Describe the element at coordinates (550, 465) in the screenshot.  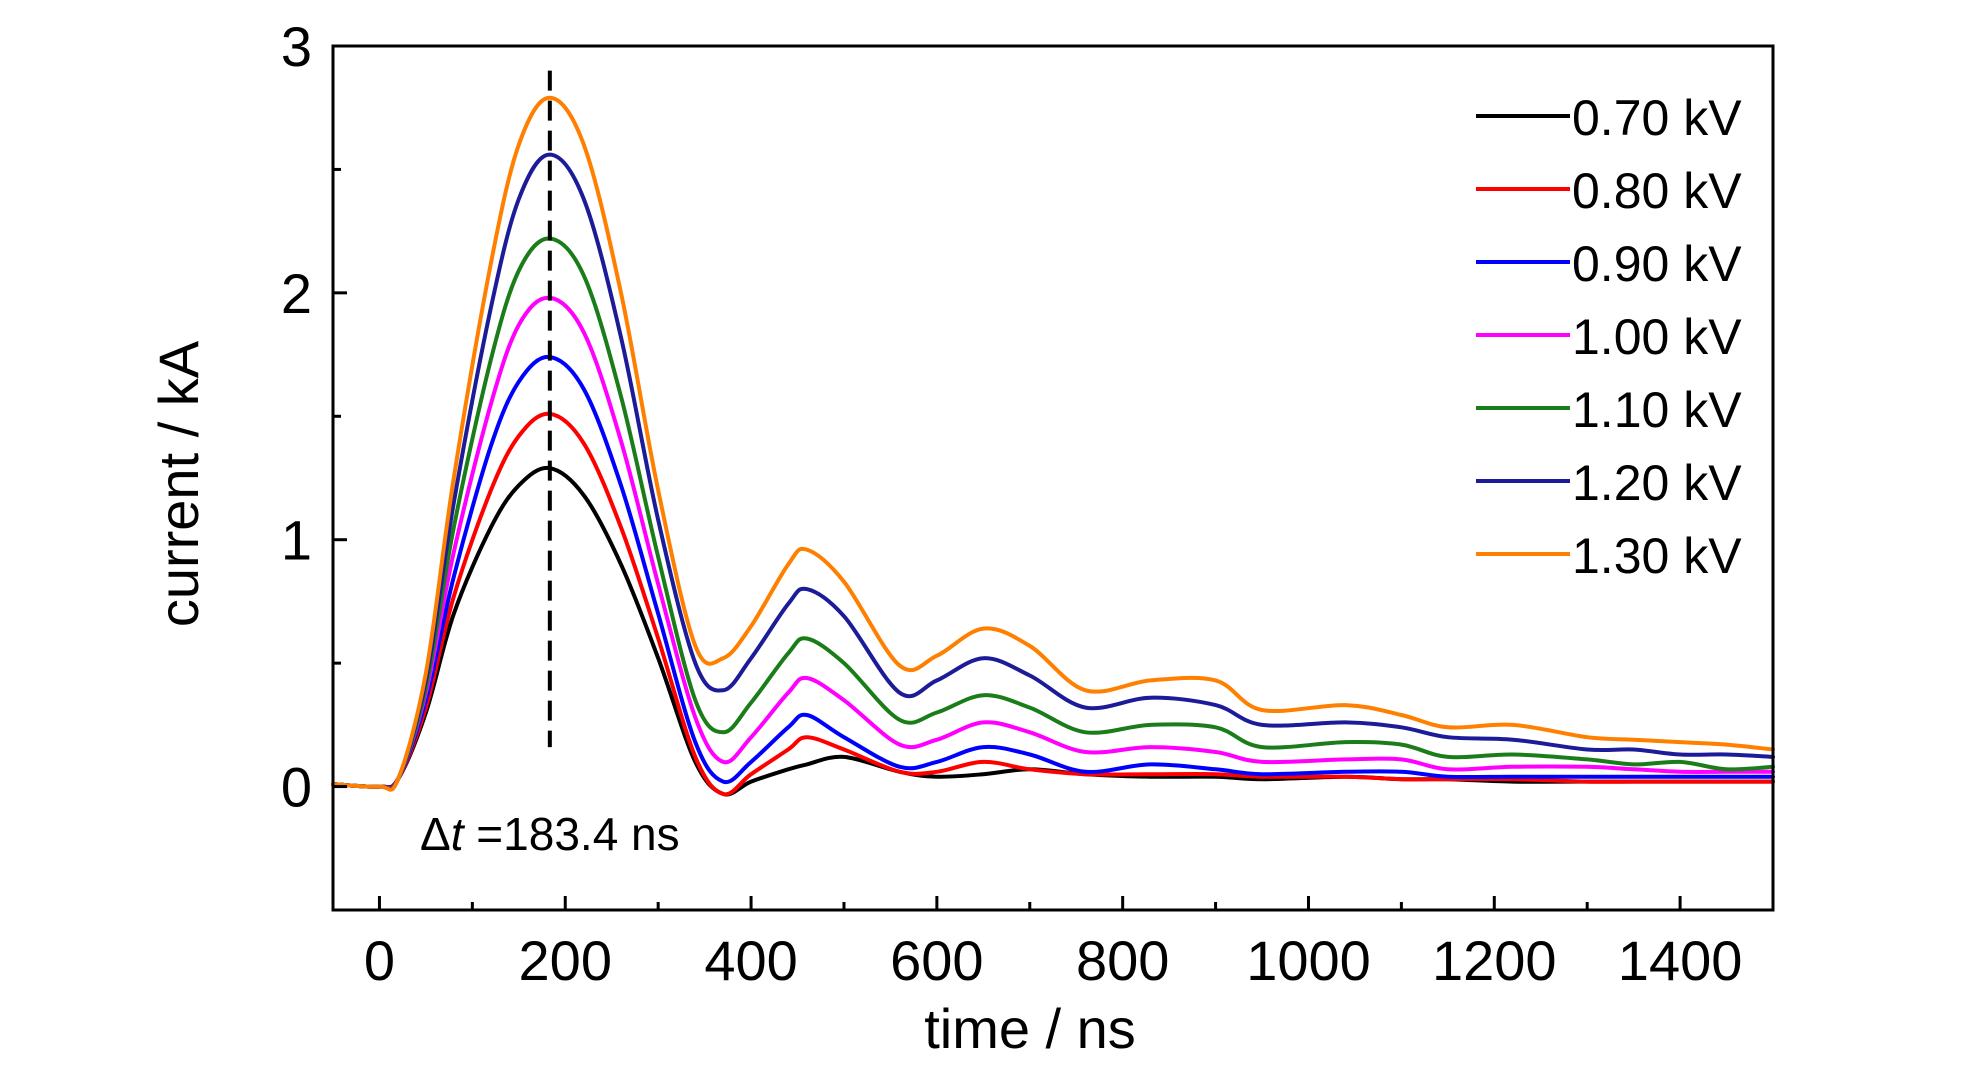
I see `annotation-layer: Δt =183.4 ns` at that location.